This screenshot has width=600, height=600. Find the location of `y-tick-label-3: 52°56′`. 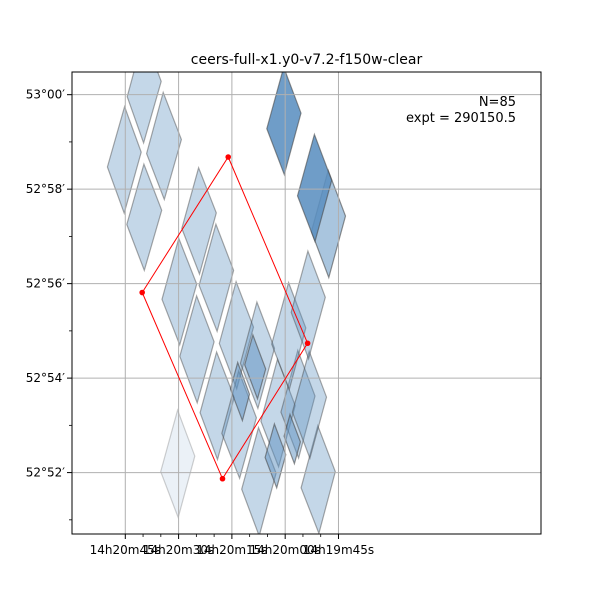

y-tick-label-3: 52°56′ is located at coordinates (46, 284).